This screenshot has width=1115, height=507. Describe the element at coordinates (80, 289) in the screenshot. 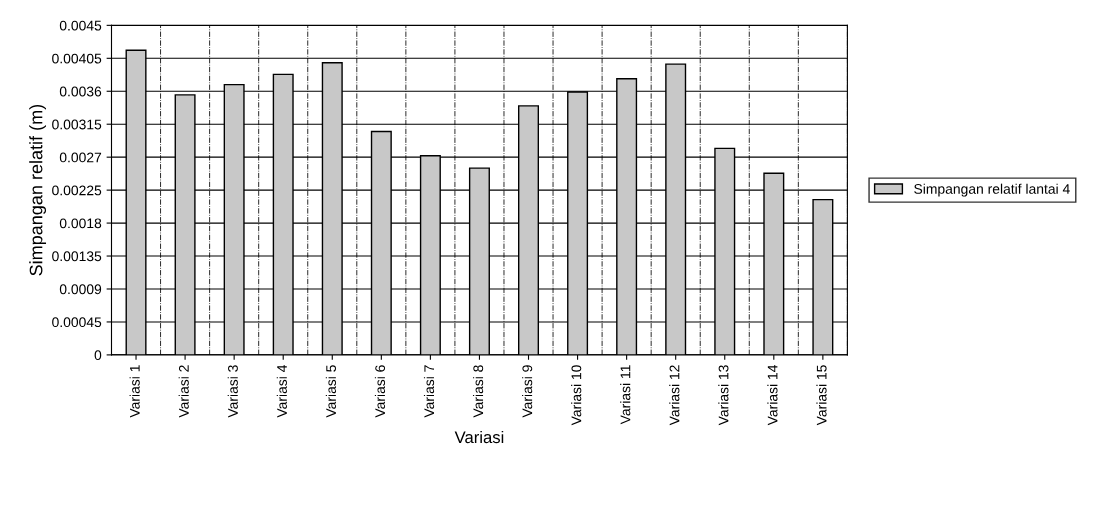

I see `y-tick-label: 0.0009` at that location.